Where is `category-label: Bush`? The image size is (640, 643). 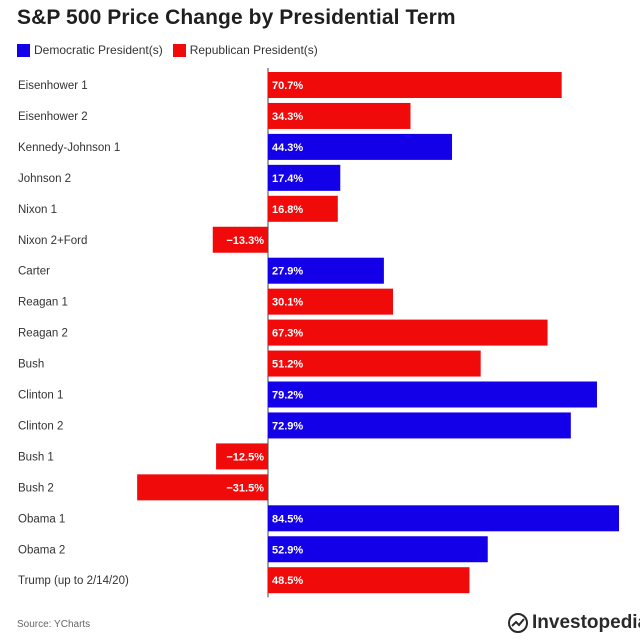 category-label: Bush is located at coordinates (31, 365).